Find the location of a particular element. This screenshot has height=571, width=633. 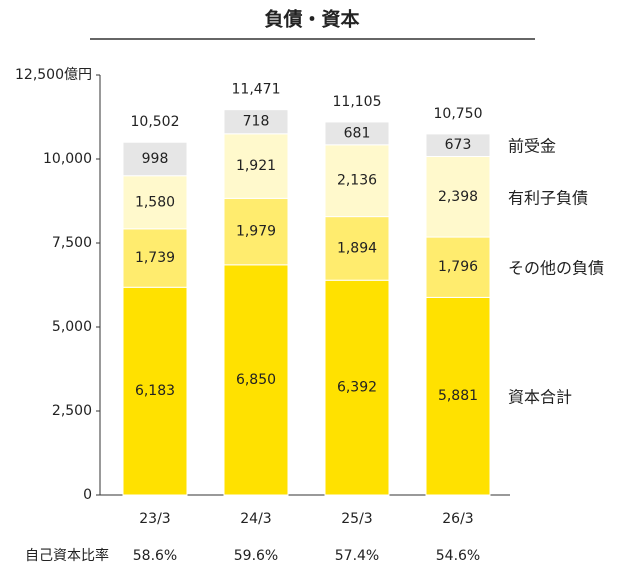

total-label: 11,471 is located at coordinates (256, 90).